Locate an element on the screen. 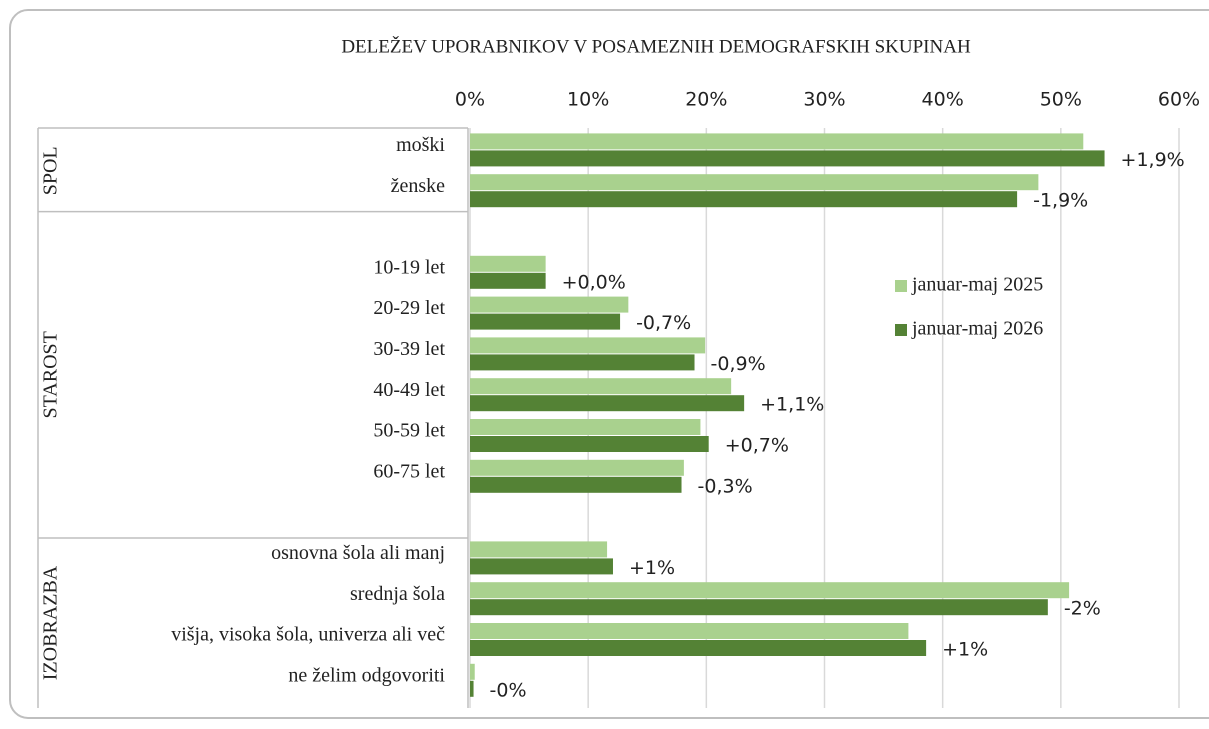  change-label: +1,1% is located at coordinates (792, 405).